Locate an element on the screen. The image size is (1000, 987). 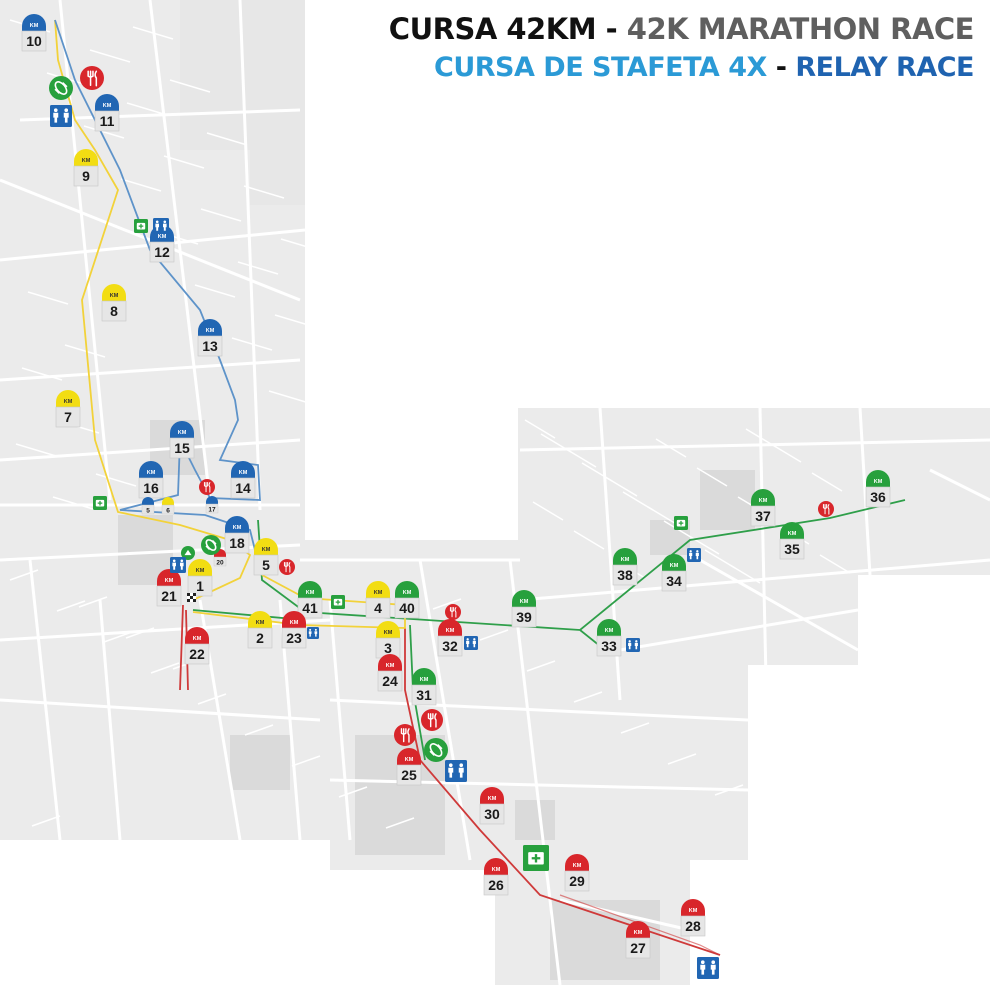
km-marker-25: KM 25 is located at coordinates (409, 767).